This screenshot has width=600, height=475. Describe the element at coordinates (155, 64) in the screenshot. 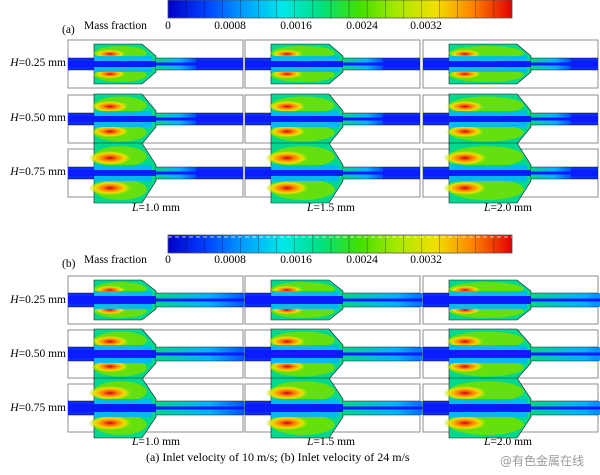

I see `contour-cell-a-r1-c1` at that location.